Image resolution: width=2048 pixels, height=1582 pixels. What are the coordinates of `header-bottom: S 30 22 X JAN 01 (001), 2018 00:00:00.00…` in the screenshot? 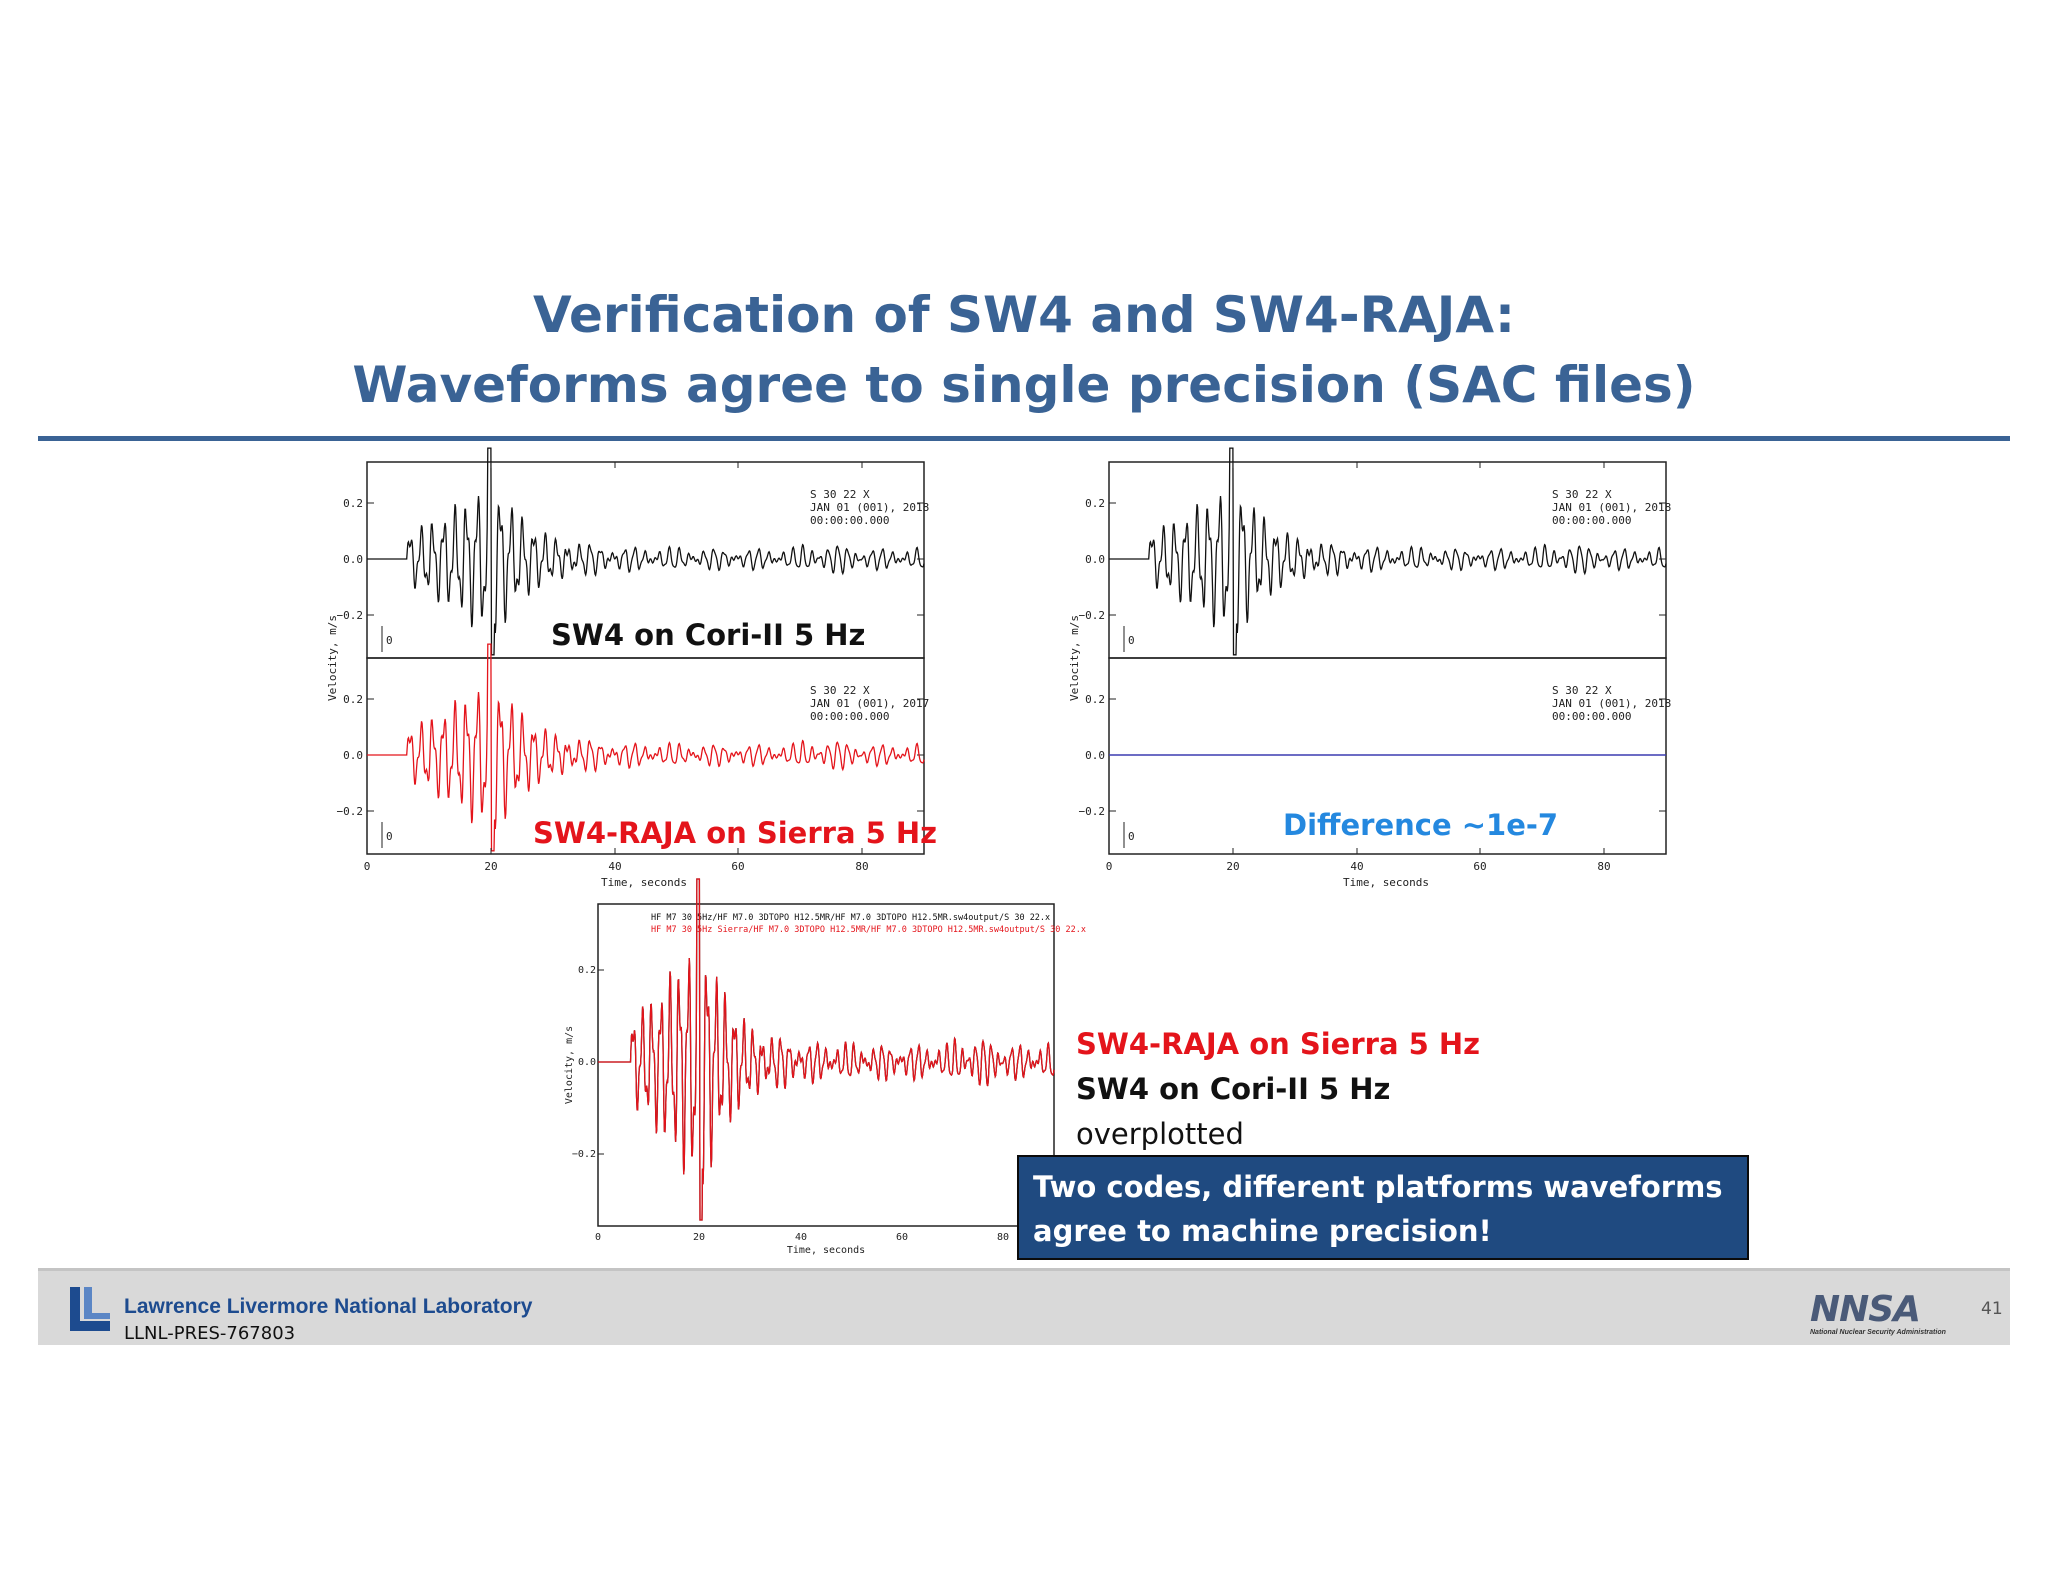 It's located at (1611, 703).